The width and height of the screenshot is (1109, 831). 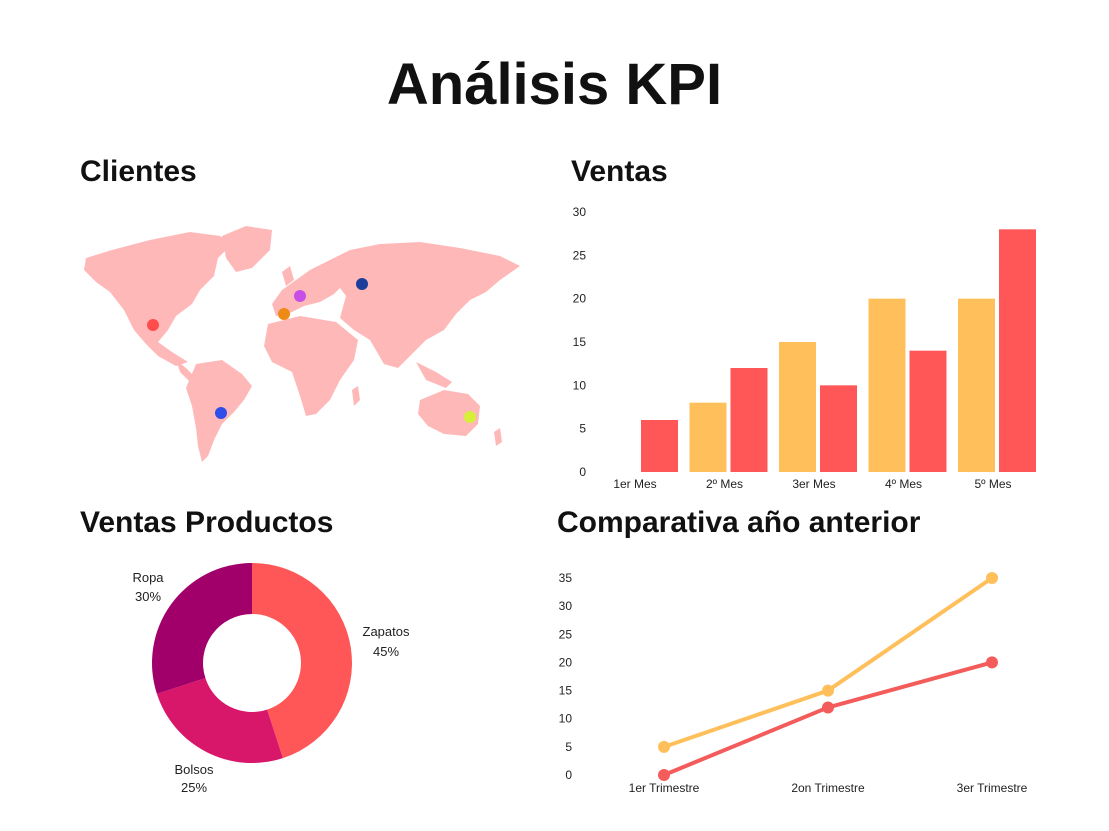 What do you see at coordinates (580, 342) in the screenshot?
I see `bar-ytick-label: 15` at bounding box center [580, 342].